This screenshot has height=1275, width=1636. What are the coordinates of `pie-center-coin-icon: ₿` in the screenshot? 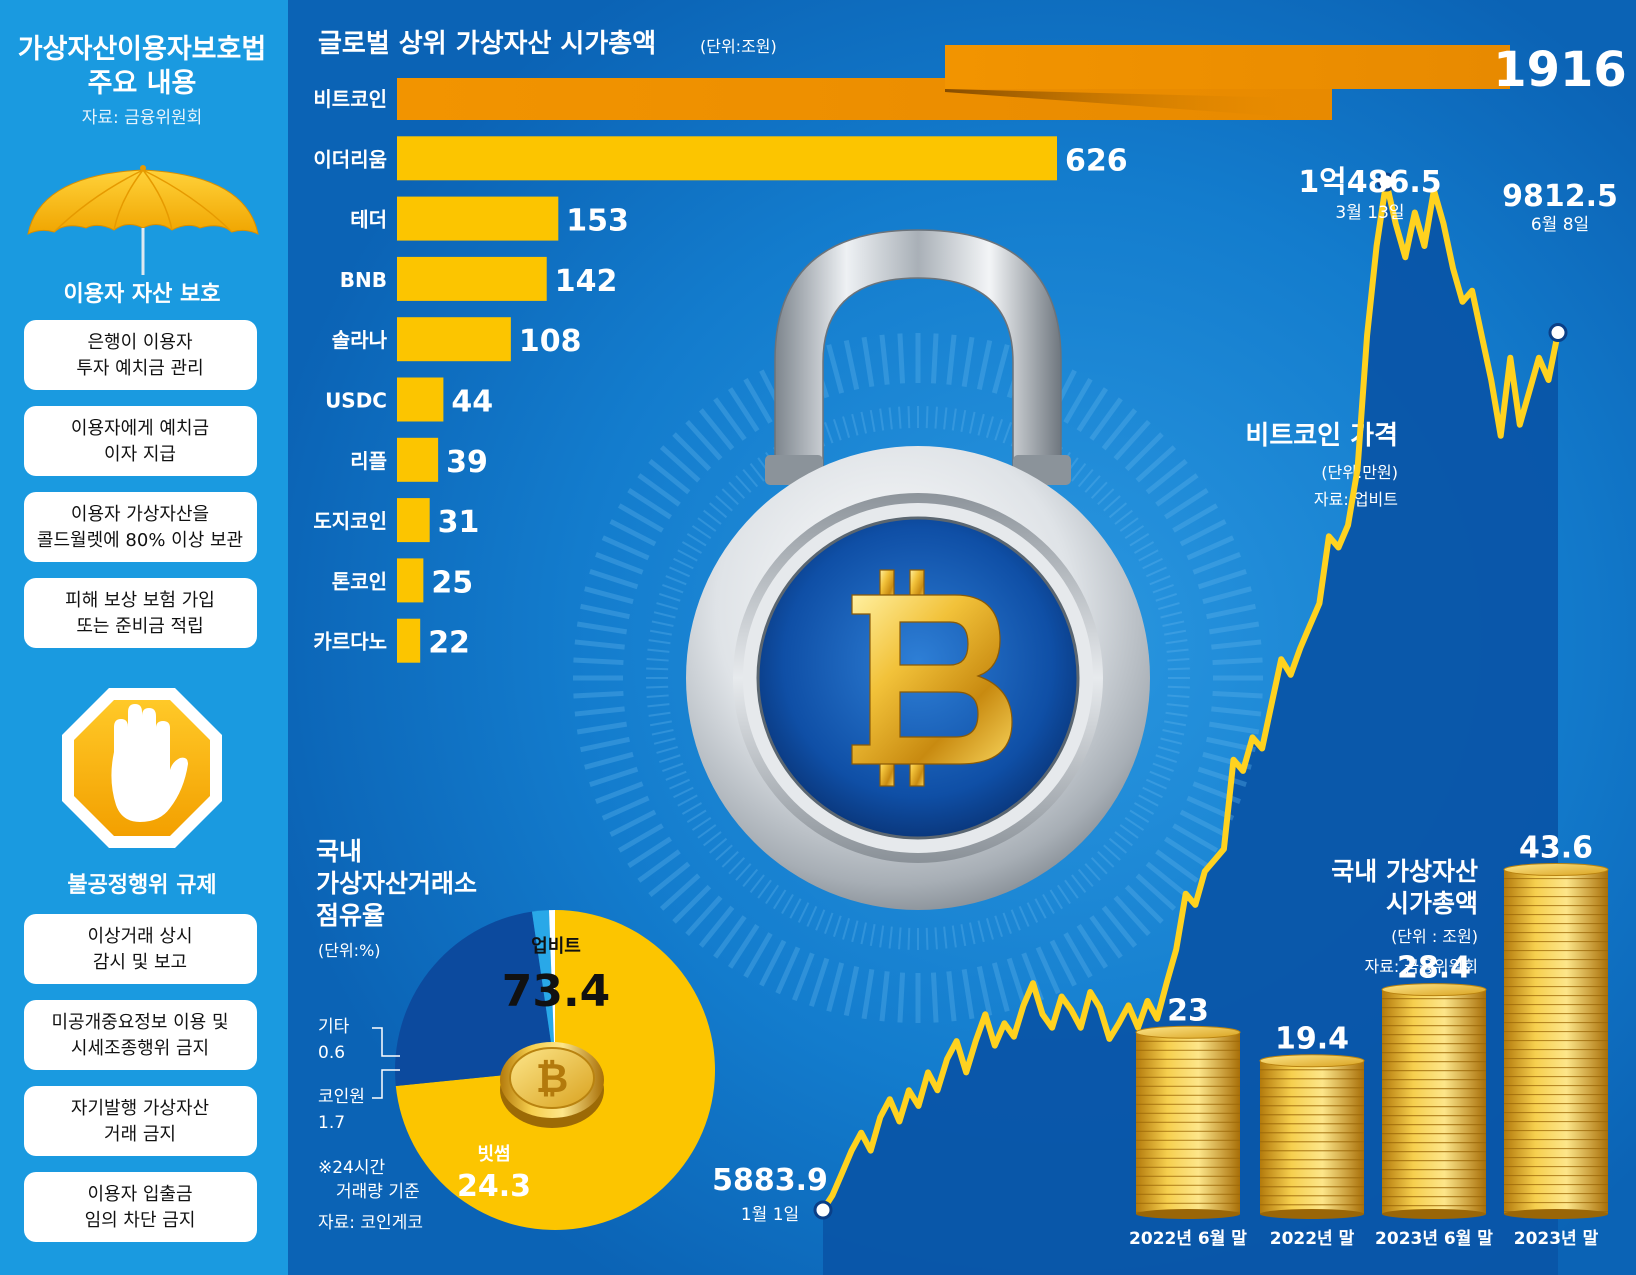 It's located at (552, 1085).